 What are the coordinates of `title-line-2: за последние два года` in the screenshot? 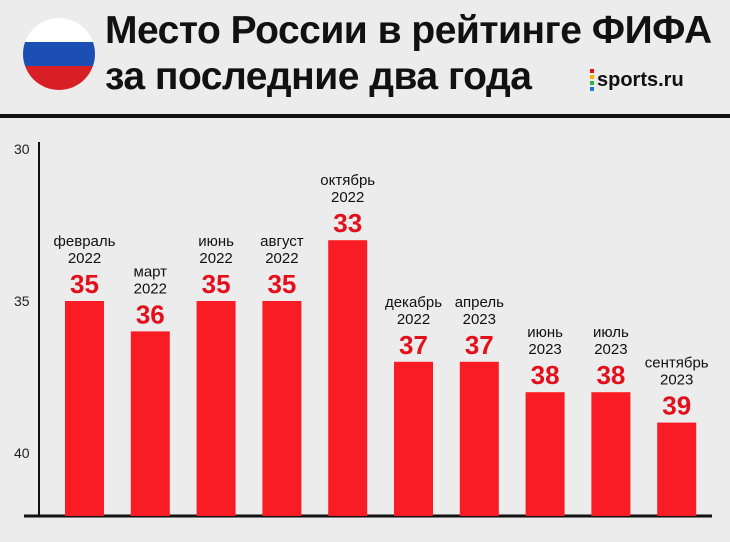 It's located at (318, 76).